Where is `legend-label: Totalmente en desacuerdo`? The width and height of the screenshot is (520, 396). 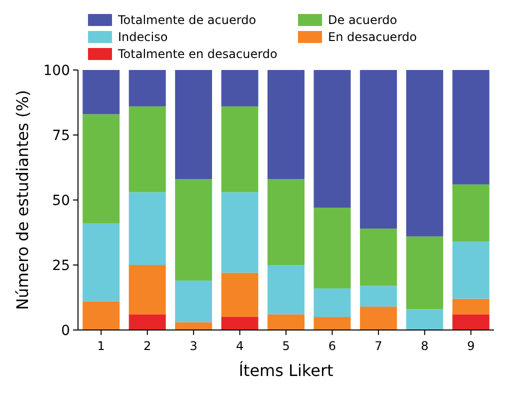
legend-label: Totalmente en desacuerdo is located at coordinates (197, 54).